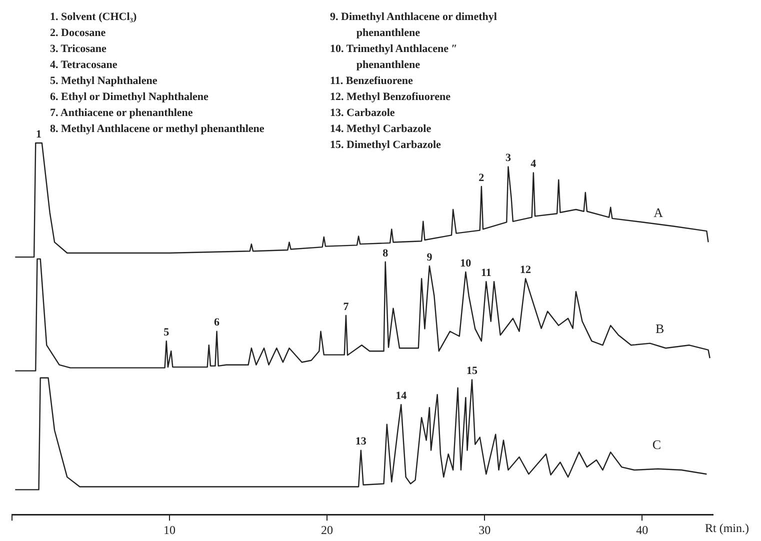 Image resolution: width=761 pixels, height=541 pixels. What do you see at coordinates (122, 113) in the screenshot?
I see `text: 7. Anthiacene or phenanthlene` at bounding box center [122, 113].